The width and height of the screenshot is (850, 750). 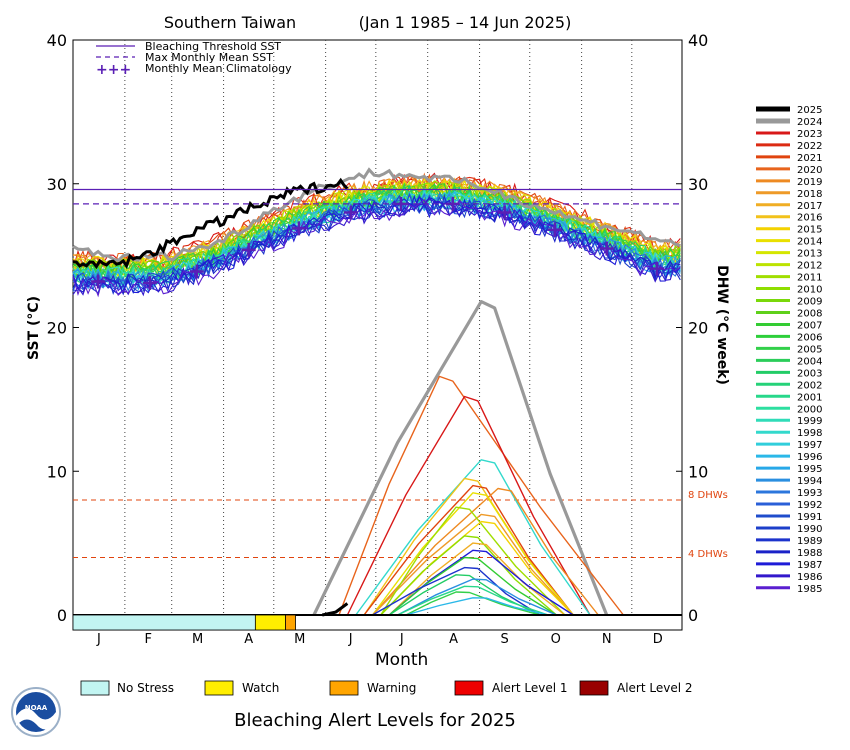 I want to click on year-legend-label-1993: 1993, so click(x=809, y=493).